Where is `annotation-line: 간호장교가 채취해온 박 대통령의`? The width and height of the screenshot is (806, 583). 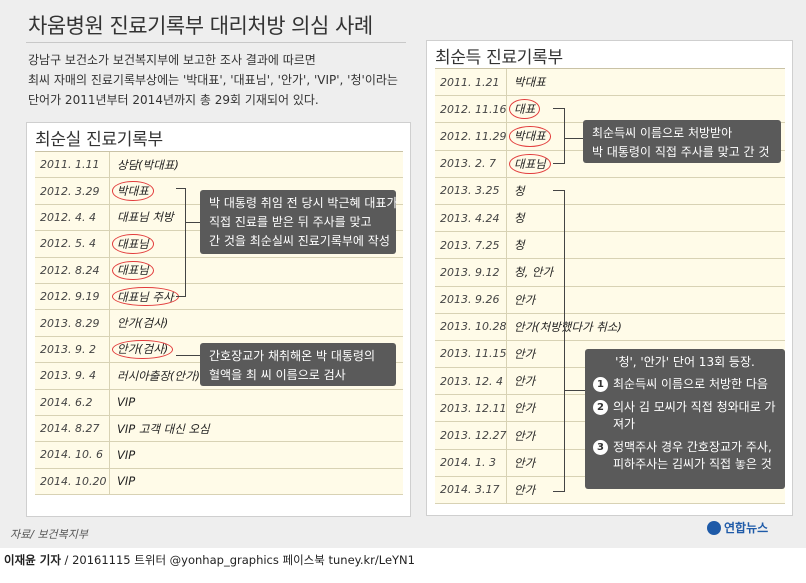 annotation-line: 간호장교가 채취해온 박 대통령의 is located at coordinates (292, 356).